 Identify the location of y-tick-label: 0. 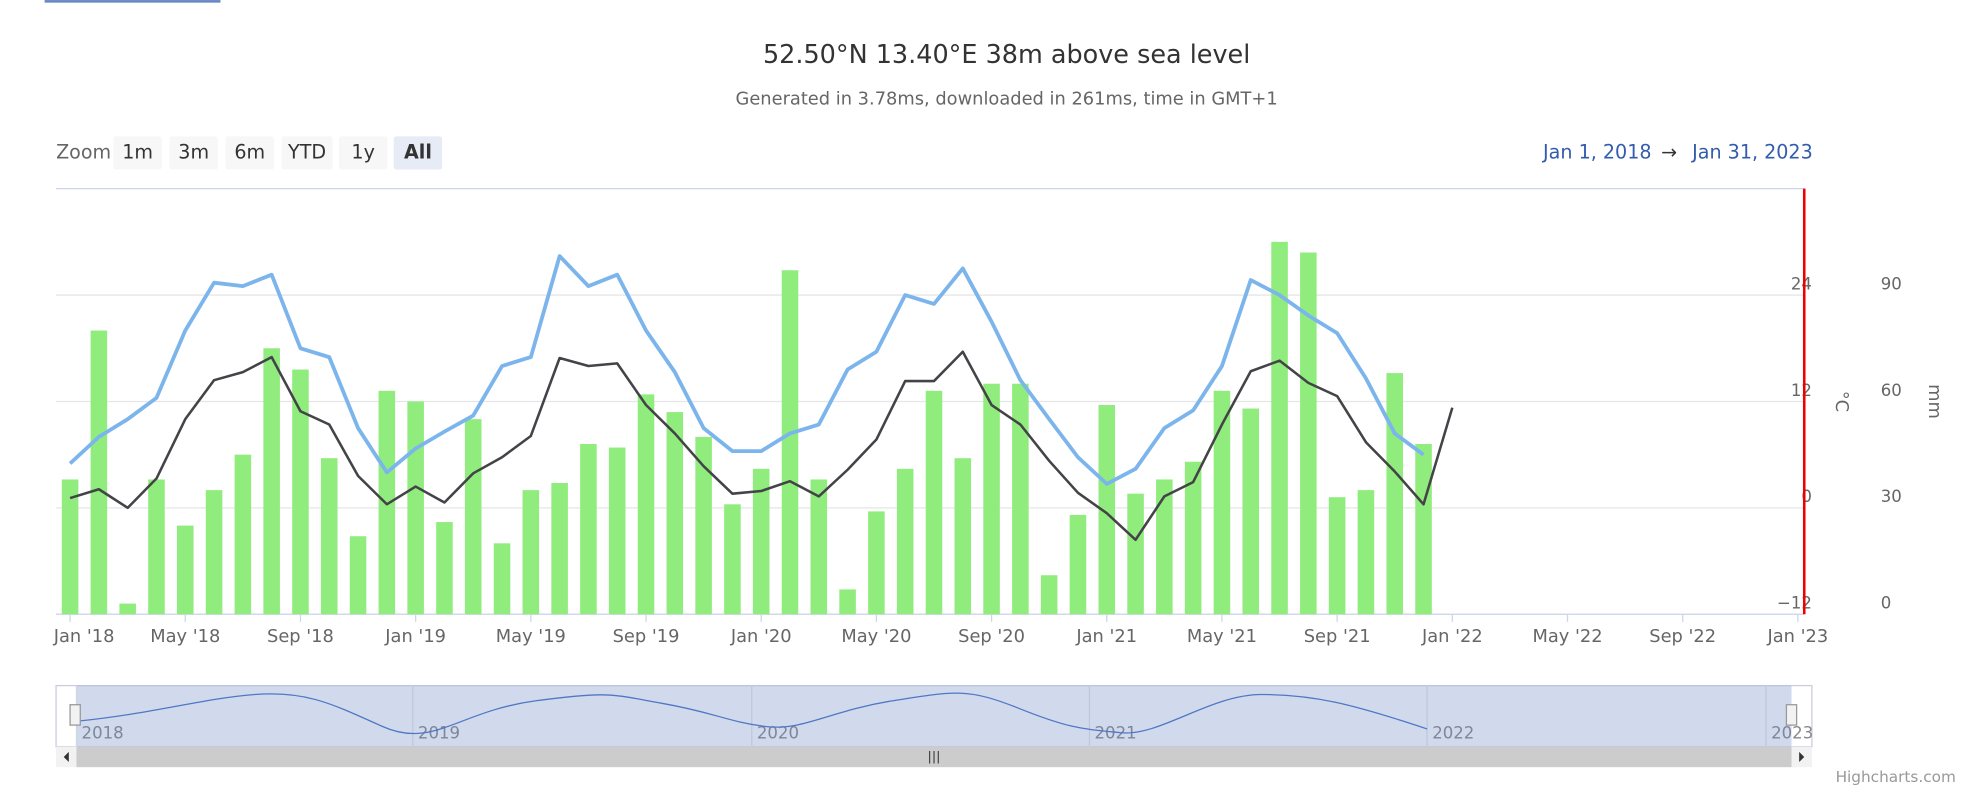
(1806, 496).